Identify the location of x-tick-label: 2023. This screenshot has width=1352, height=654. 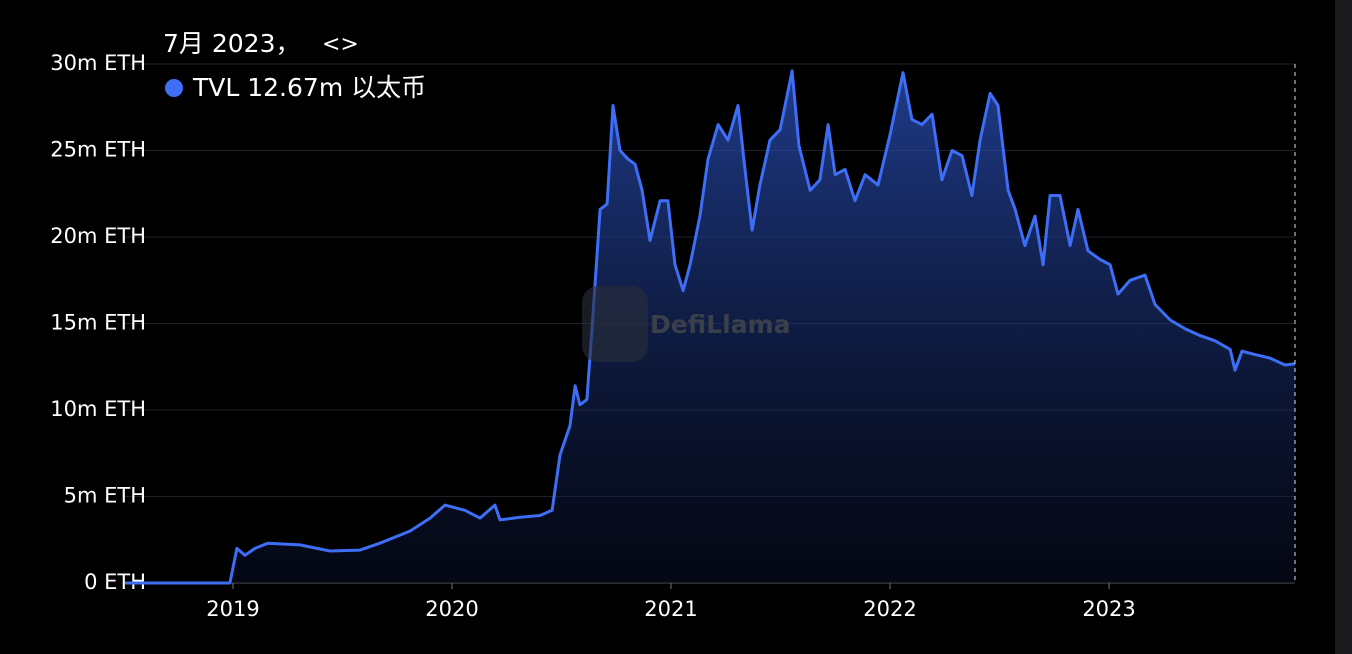
(1108, 609).